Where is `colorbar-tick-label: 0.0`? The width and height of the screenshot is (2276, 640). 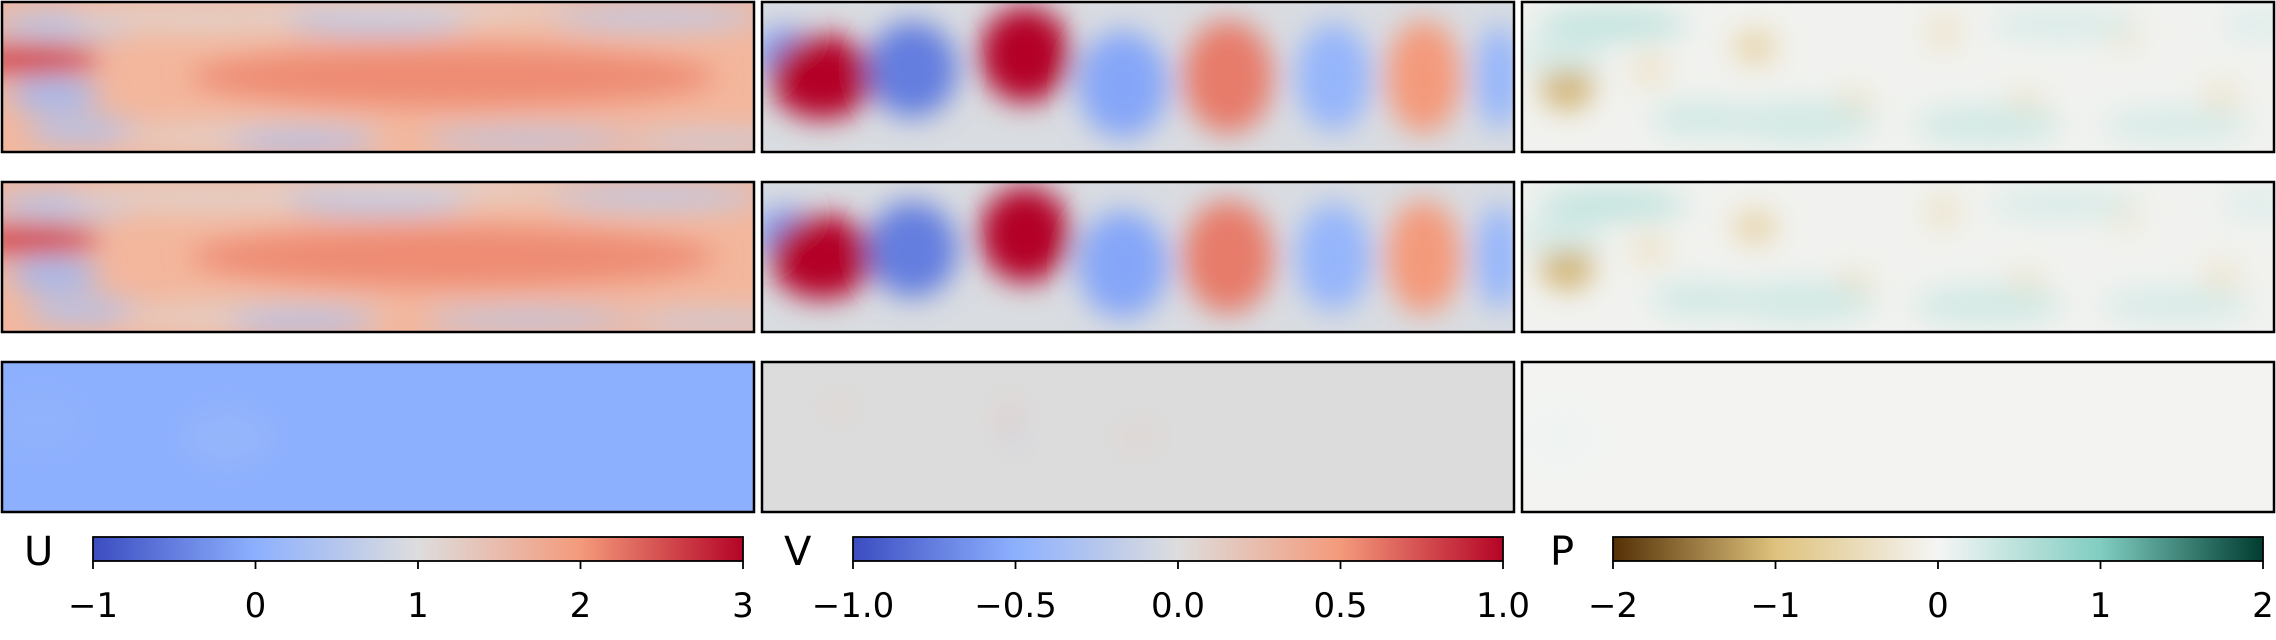
colorbar-tick-label: 0.0 is located at coordinates (1178, 606).